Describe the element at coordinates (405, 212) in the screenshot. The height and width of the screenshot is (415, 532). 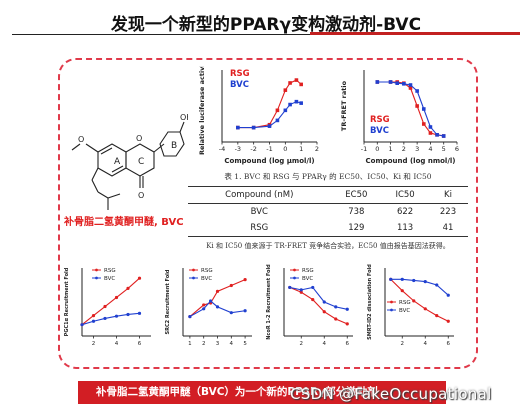
I see `table-cell: 622` at that location.